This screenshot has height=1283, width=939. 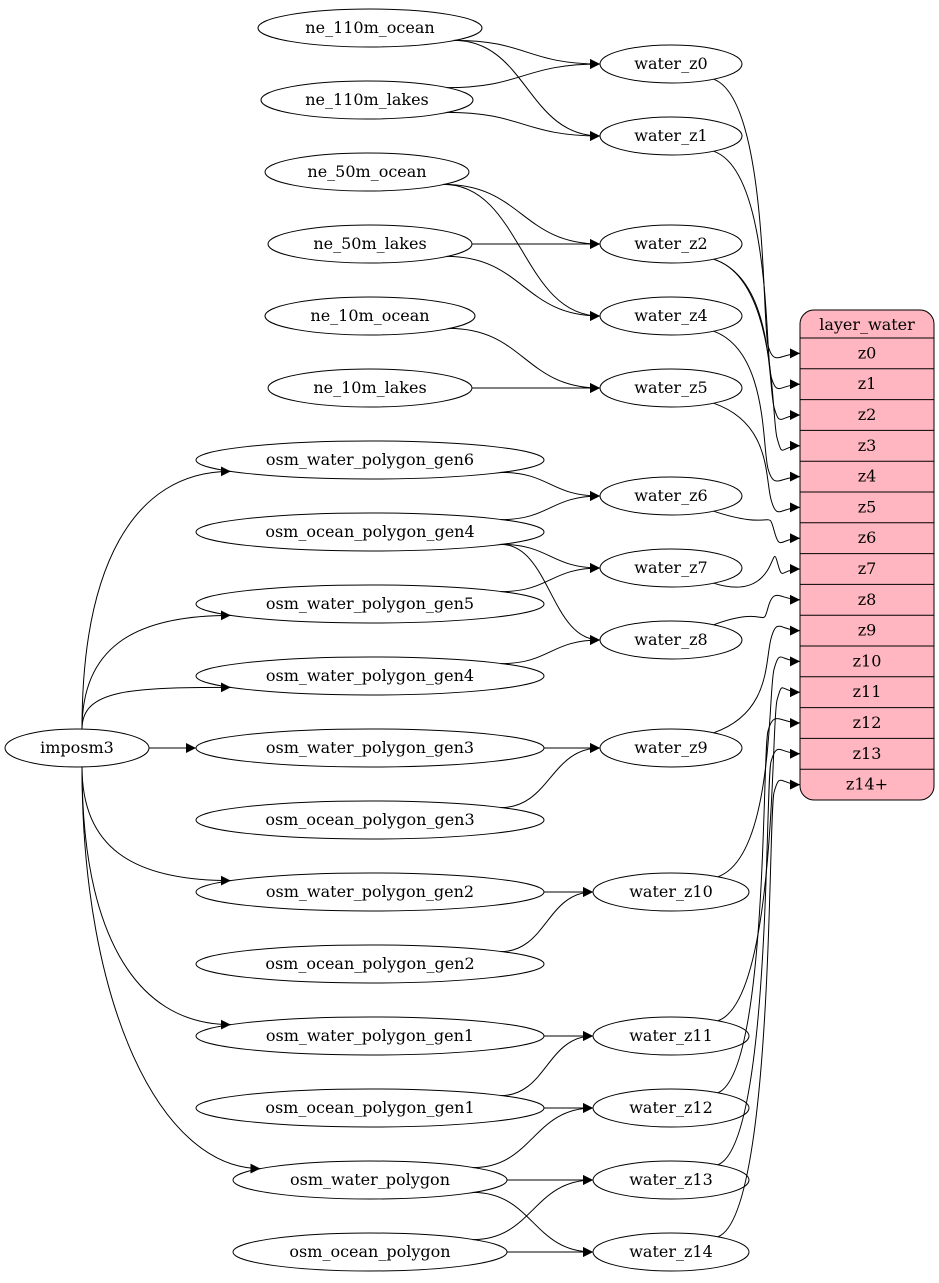 I want to click on node-label: osm_ocean_polygon_gen3, so click(x=369, y=819).